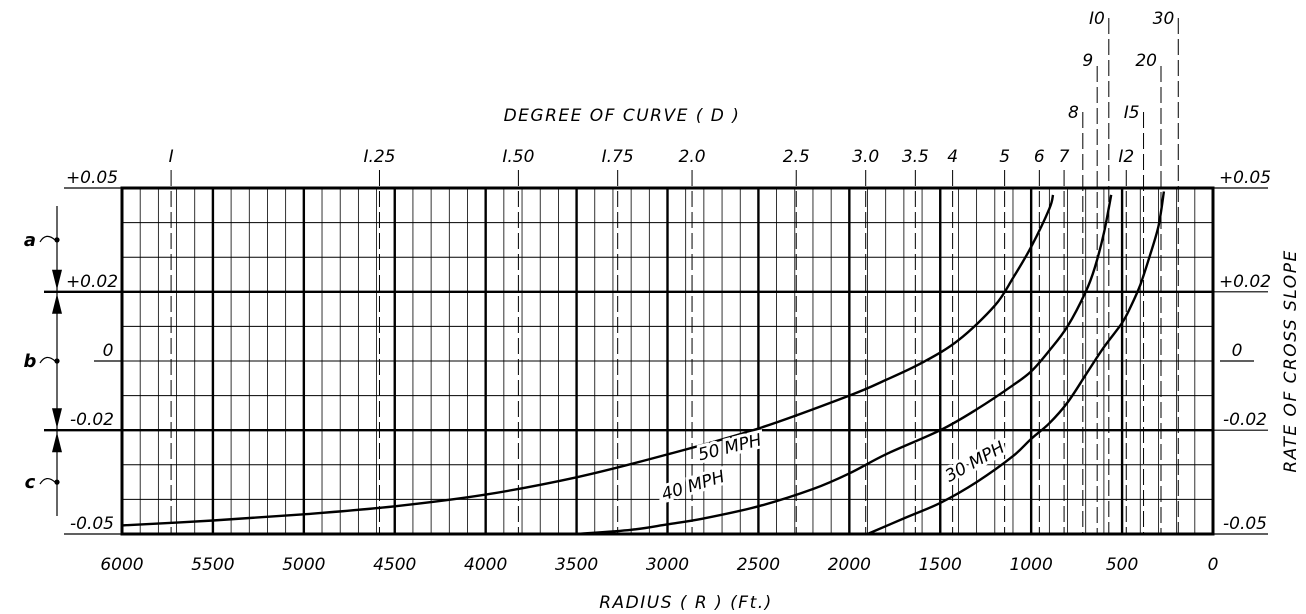 The width and height of the screenshot is (1306, 614). What do you see at coordinates (618, 157) in the screenshot?
I see `degree-tick-label: I.75` at bounding box center [618, 157].